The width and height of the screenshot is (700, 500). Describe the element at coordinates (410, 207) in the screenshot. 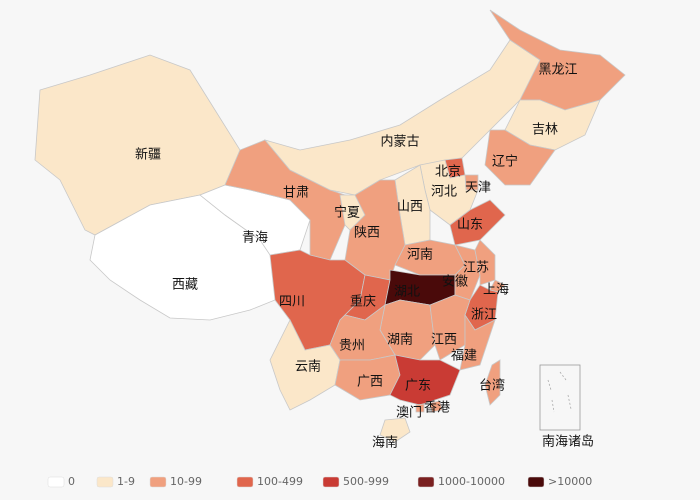

I see `province-label: 山西` at that location.